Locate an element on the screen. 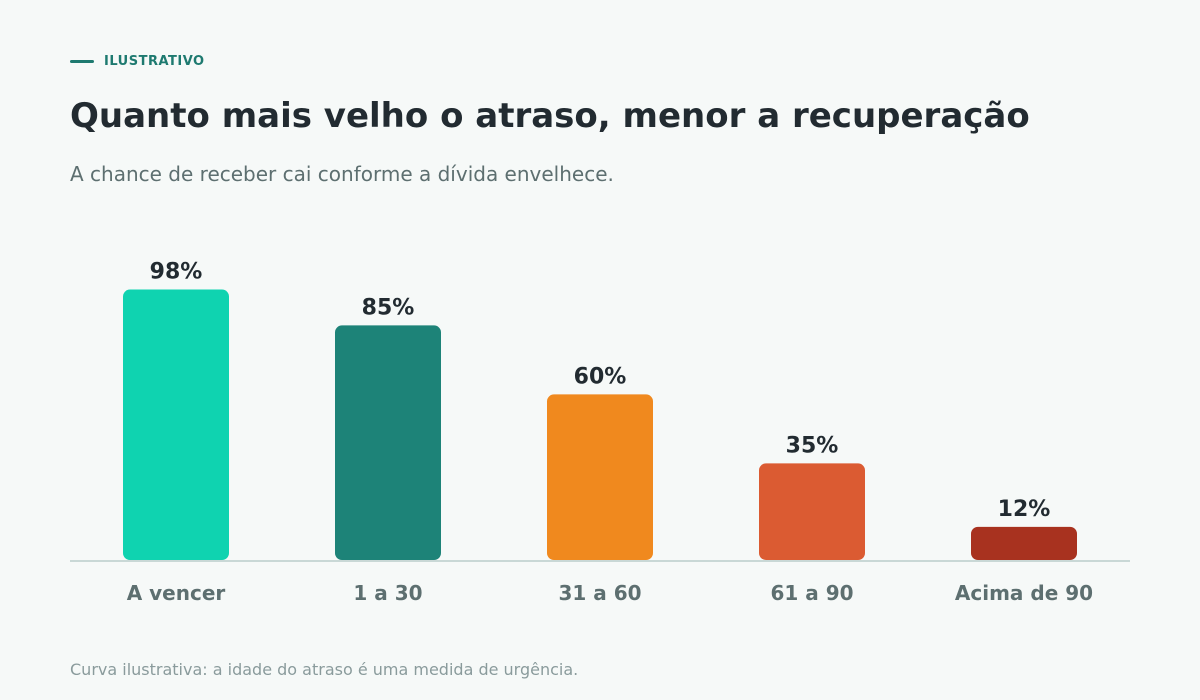 The width and height of the screenshot is (1200, 700). bar-value-label: 12% is located at coordinates (1024, 509).